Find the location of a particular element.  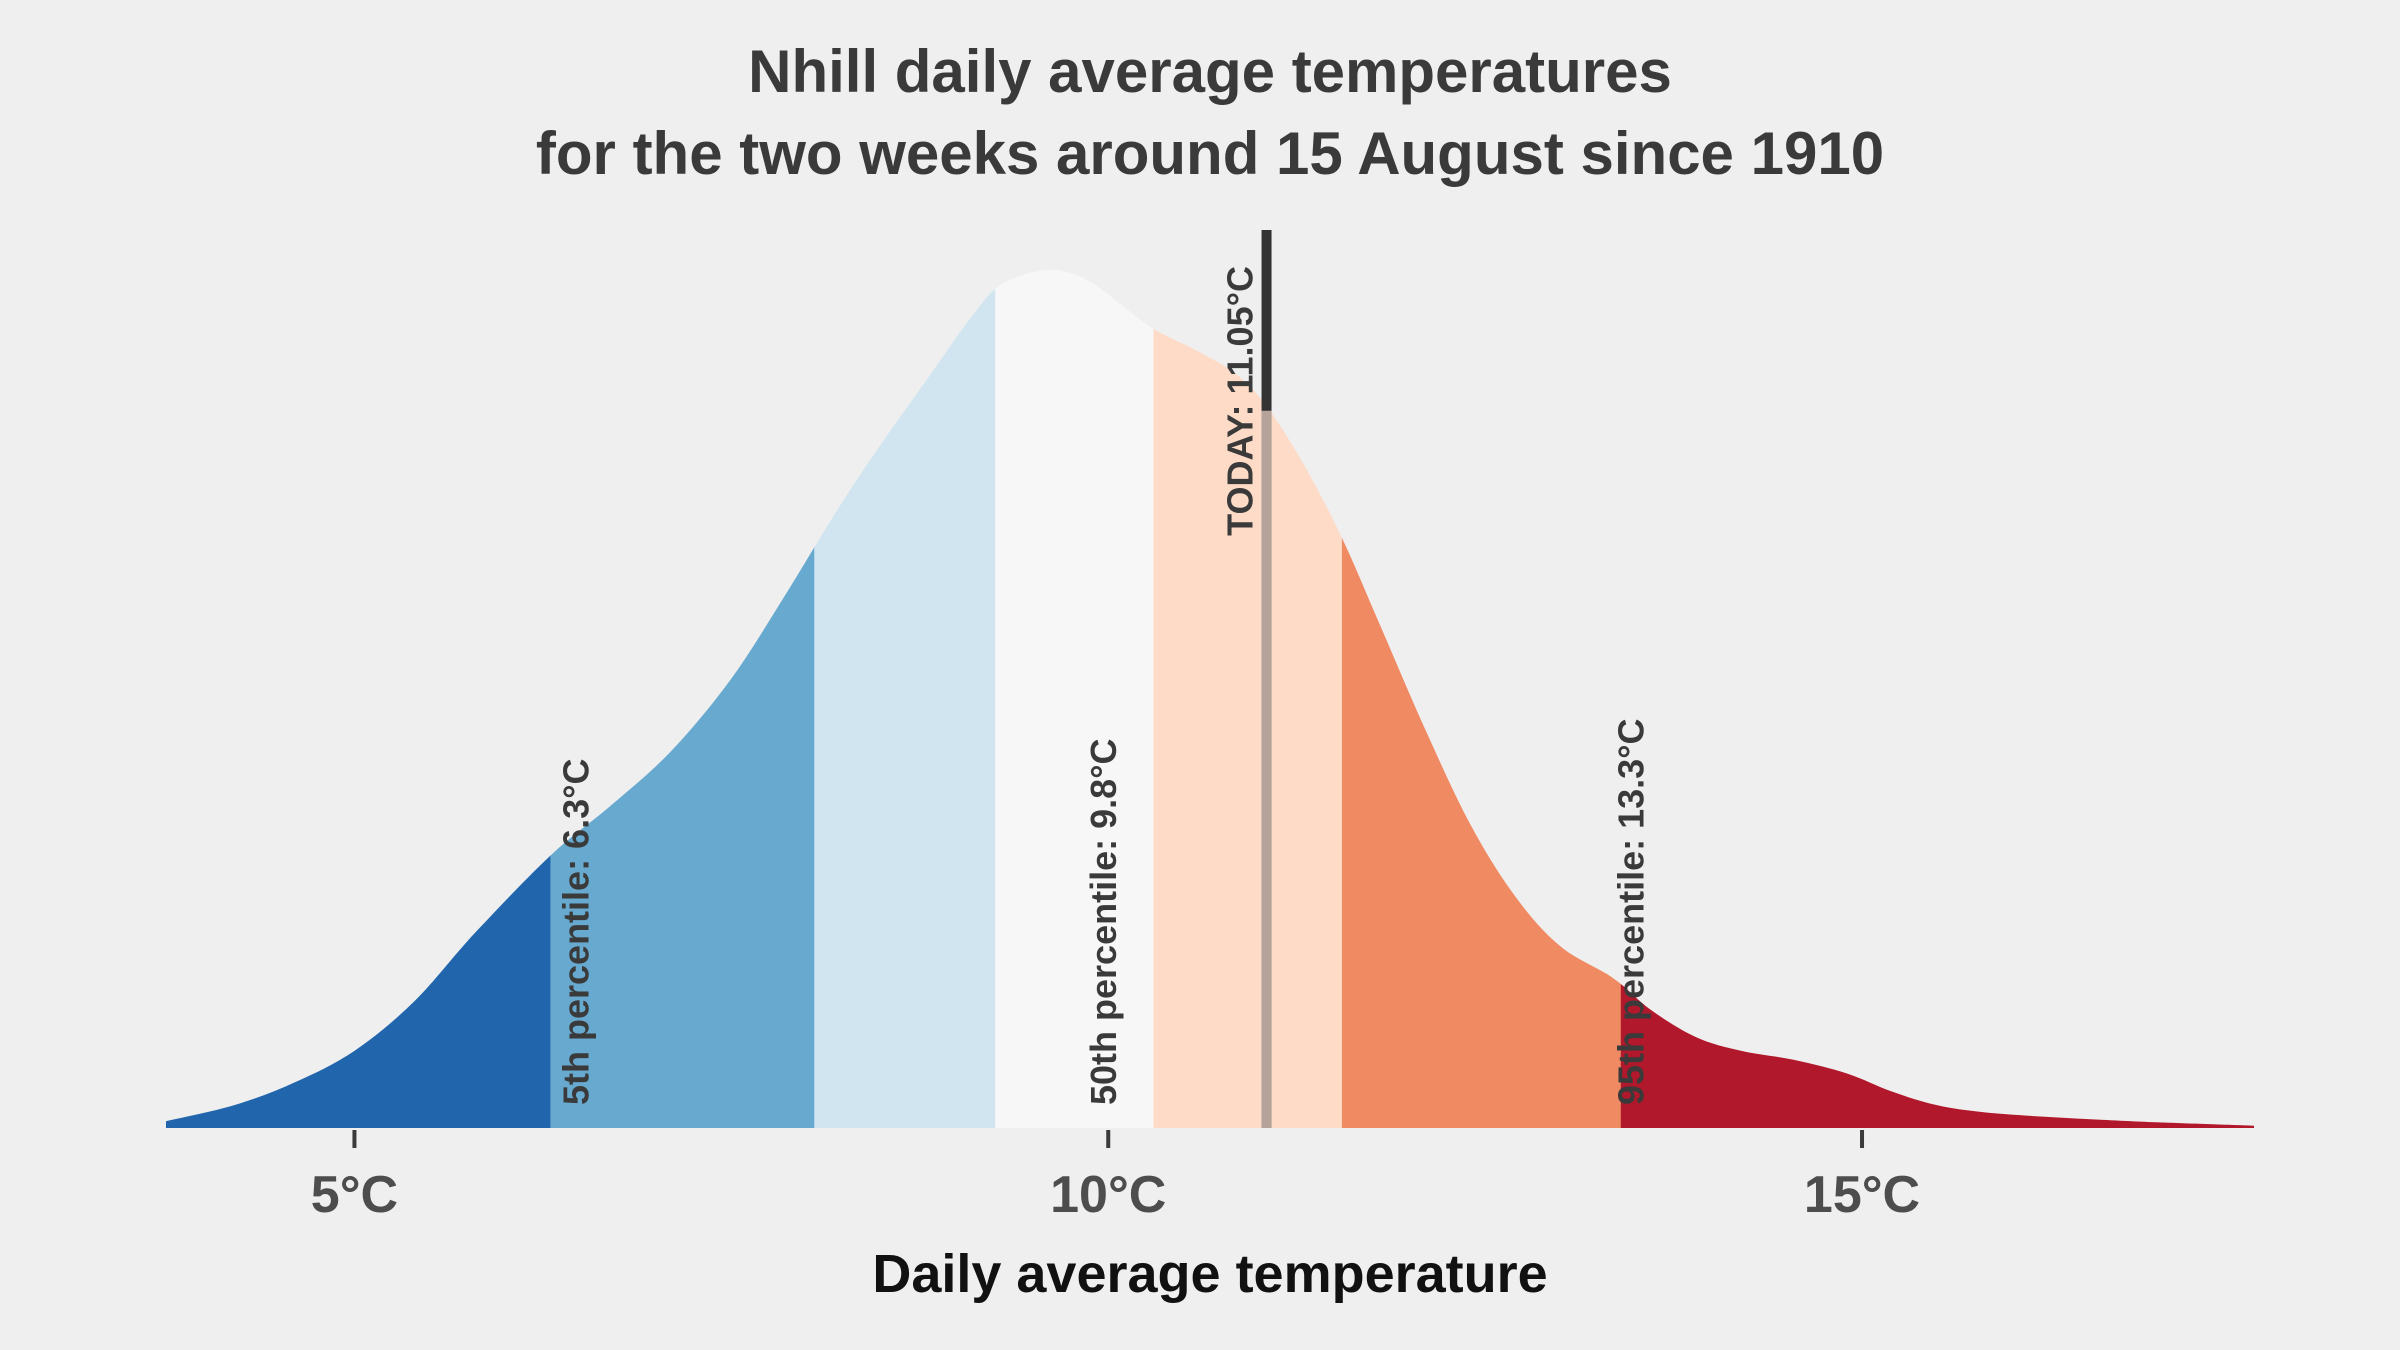

x-axis: 5°C 10°C 15°C is located at coordinates (1115, 1177).